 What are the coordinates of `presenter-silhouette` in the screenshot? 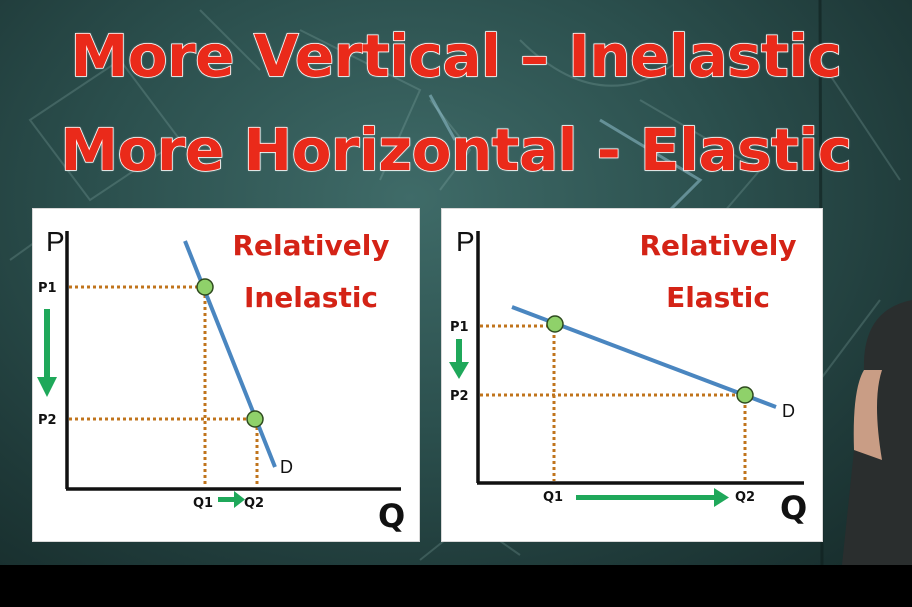 It's located at (877, 432).